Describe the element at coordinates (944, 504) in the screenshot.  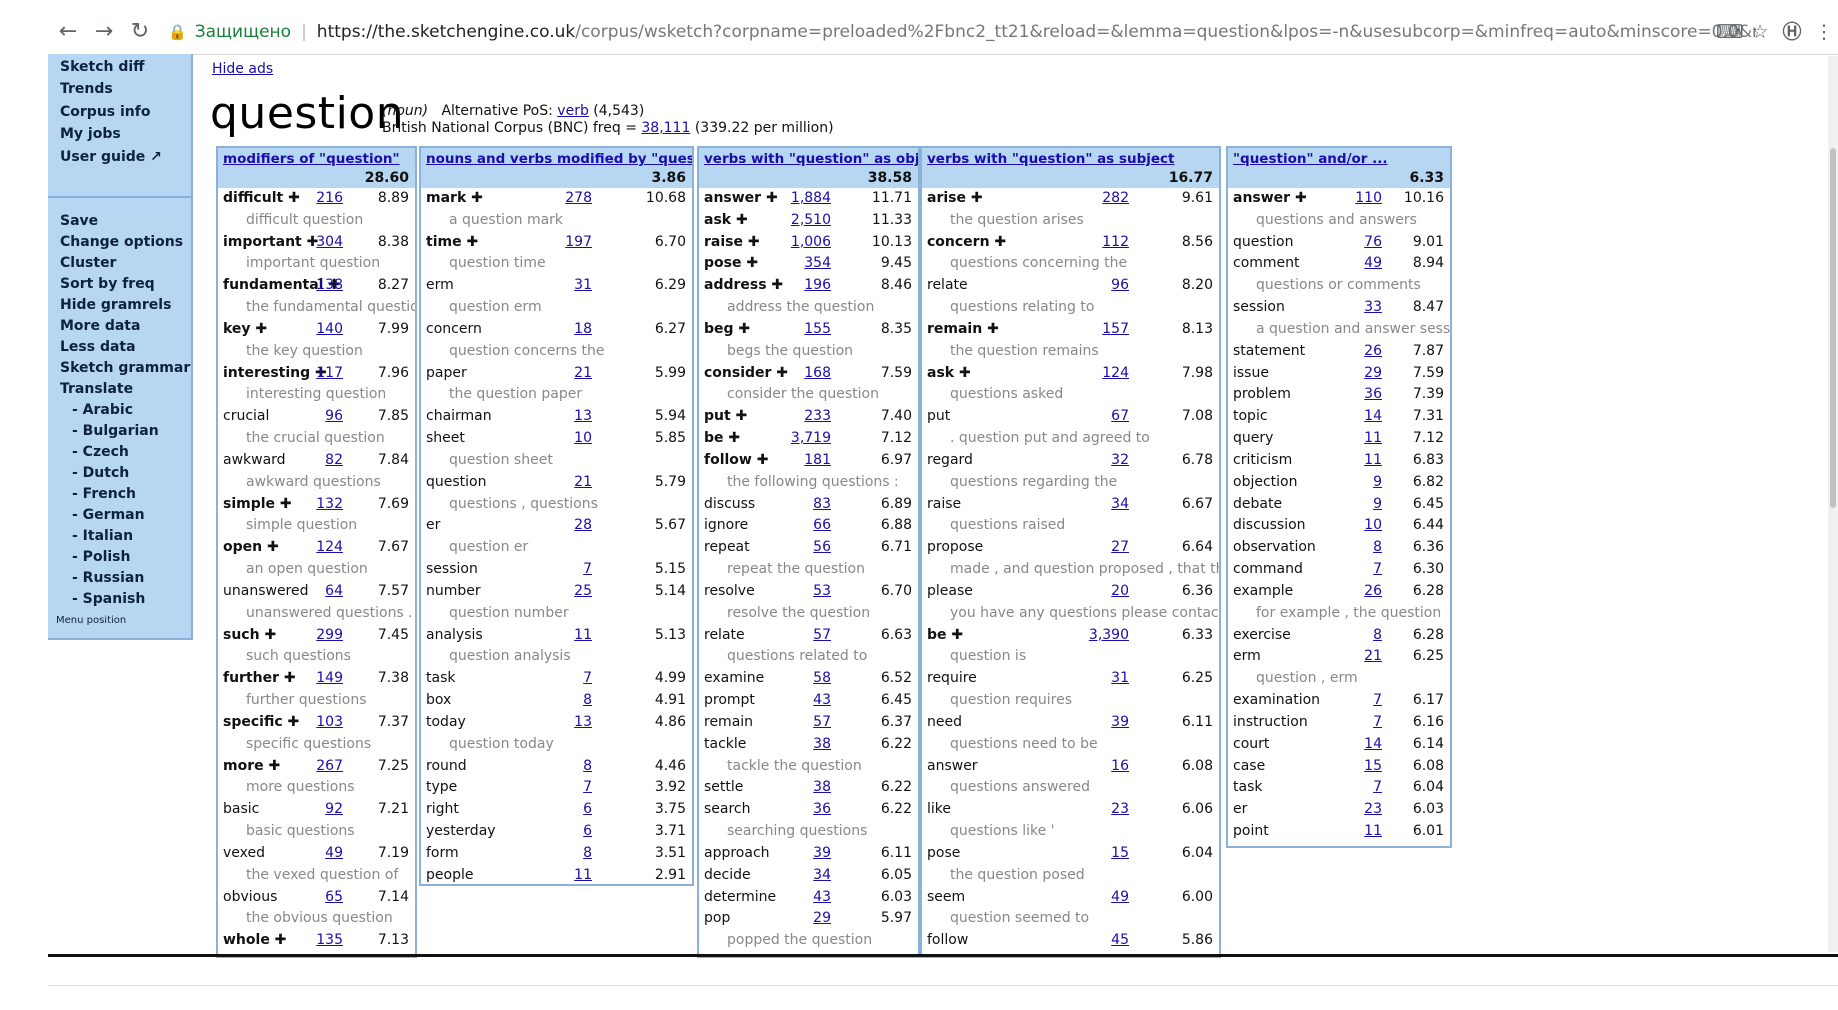
I see `collocate-word: raise` at that location.